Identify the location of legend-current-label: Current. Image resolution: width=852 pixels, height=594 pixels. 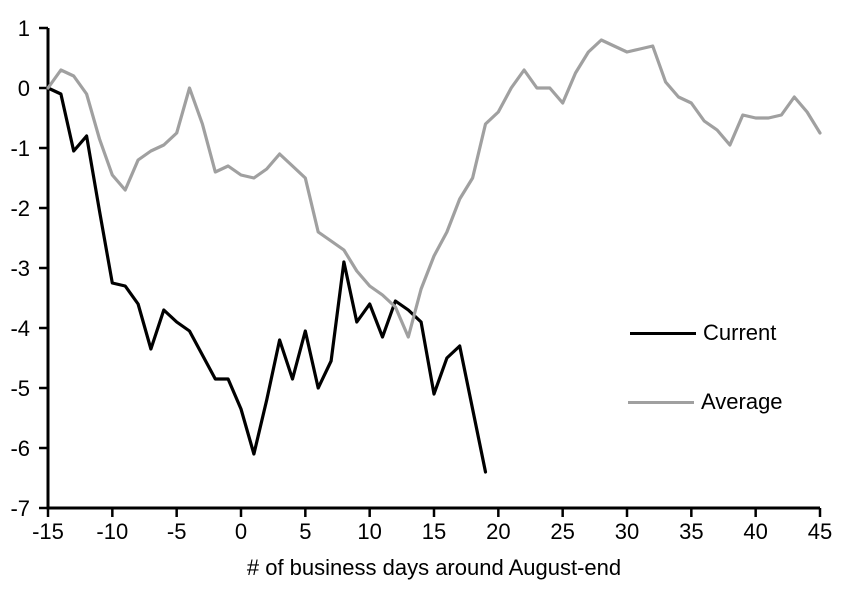
(740, 332).